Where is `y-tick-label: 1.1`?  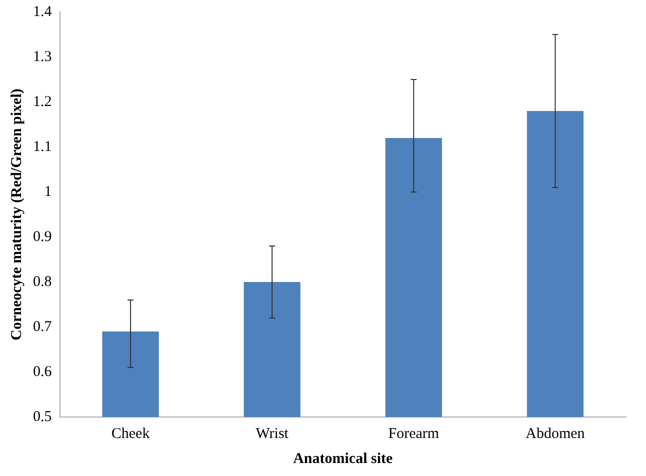
y-tick-label: 1.1 is located at coordinates (42, 146).